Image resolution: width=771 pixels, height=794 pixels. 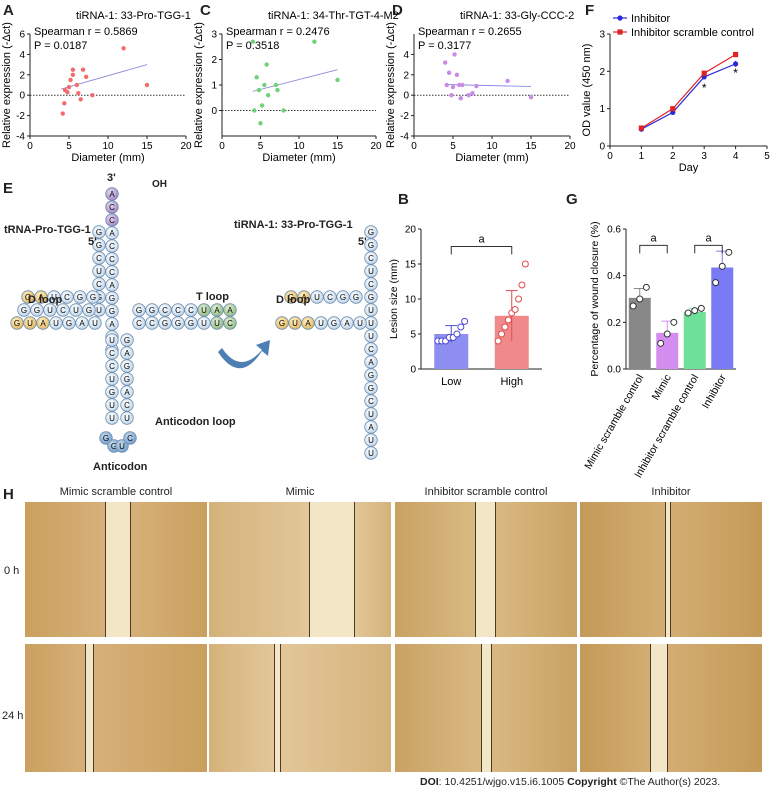 I want to click on significance-bracket, so click(x=653, y=249).